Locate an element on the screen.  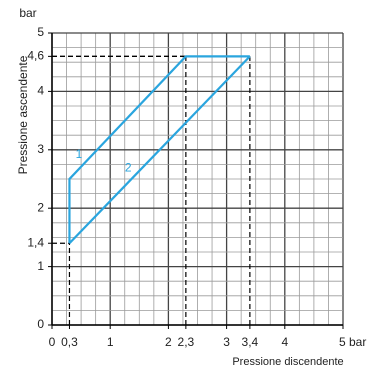
series-label: 2 is located at coordinates (128, 167).